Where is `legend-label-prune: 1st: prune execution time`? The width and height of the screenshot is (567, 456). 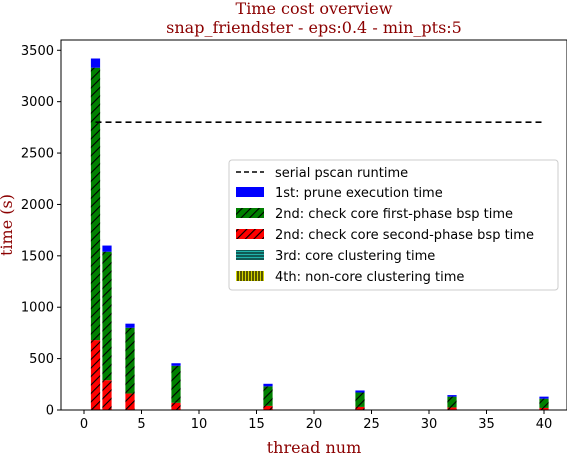 legend-label-prune: 1st: prune execution time is located at coordinates (359, 193).